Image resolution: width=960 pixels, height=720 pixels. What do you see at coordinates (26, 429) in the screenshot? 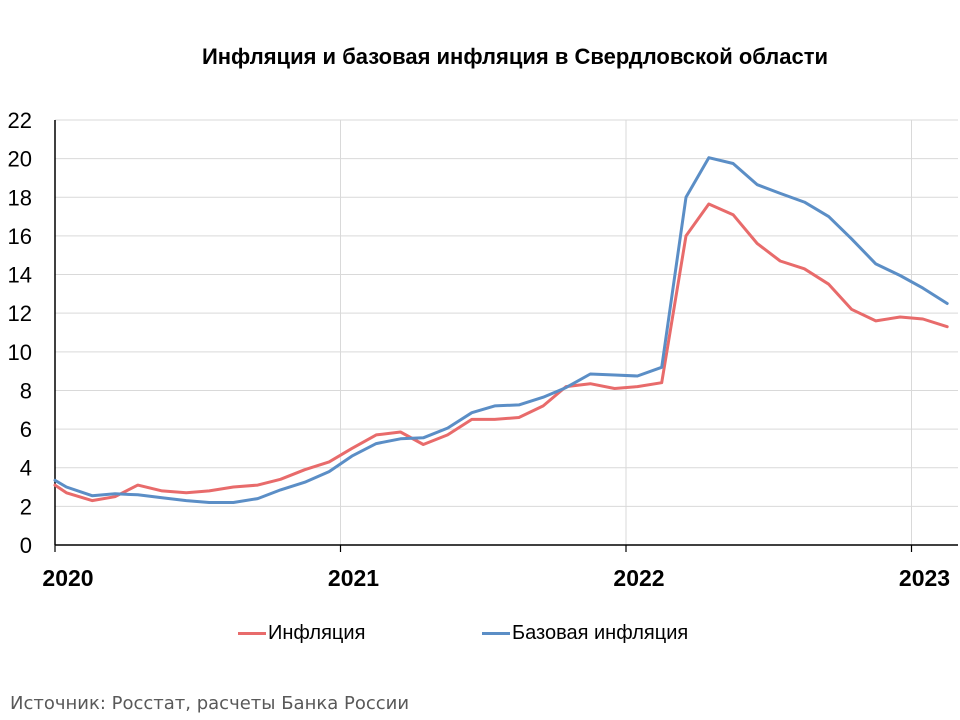
I see `y-tick-label: 6` at bounding box center [26, 429].